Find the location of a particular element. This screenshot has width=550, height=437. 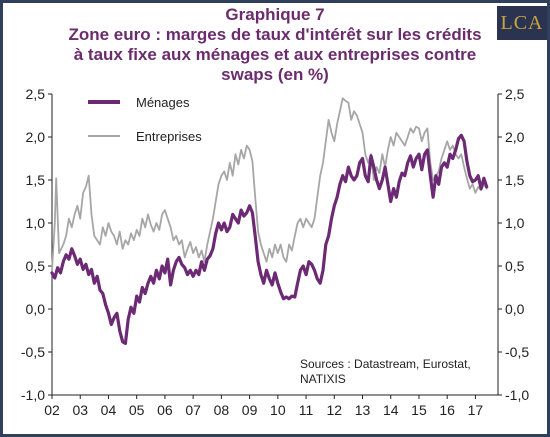

x-tick-label: 12 is located at coordinates (334, 410).